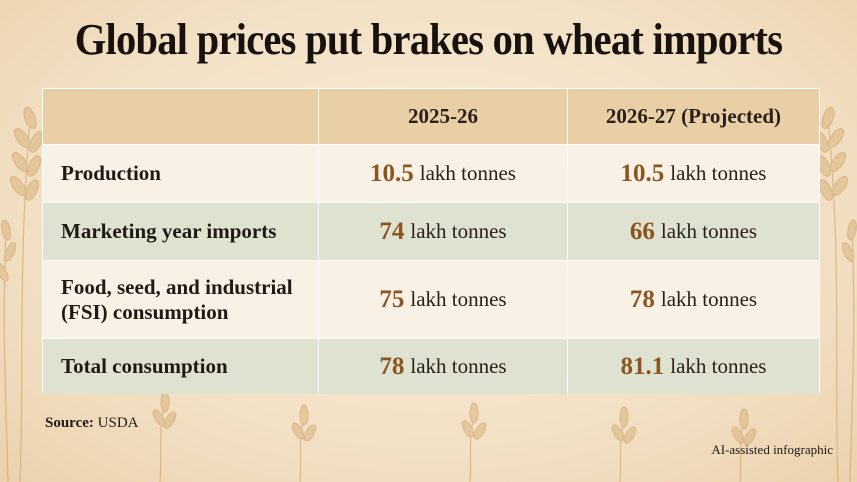 The image size is (857, 482). What do you see at coordinates (392, 231) in the screenshot?
I see `value-number: 74` at bounding box center [392, 231].